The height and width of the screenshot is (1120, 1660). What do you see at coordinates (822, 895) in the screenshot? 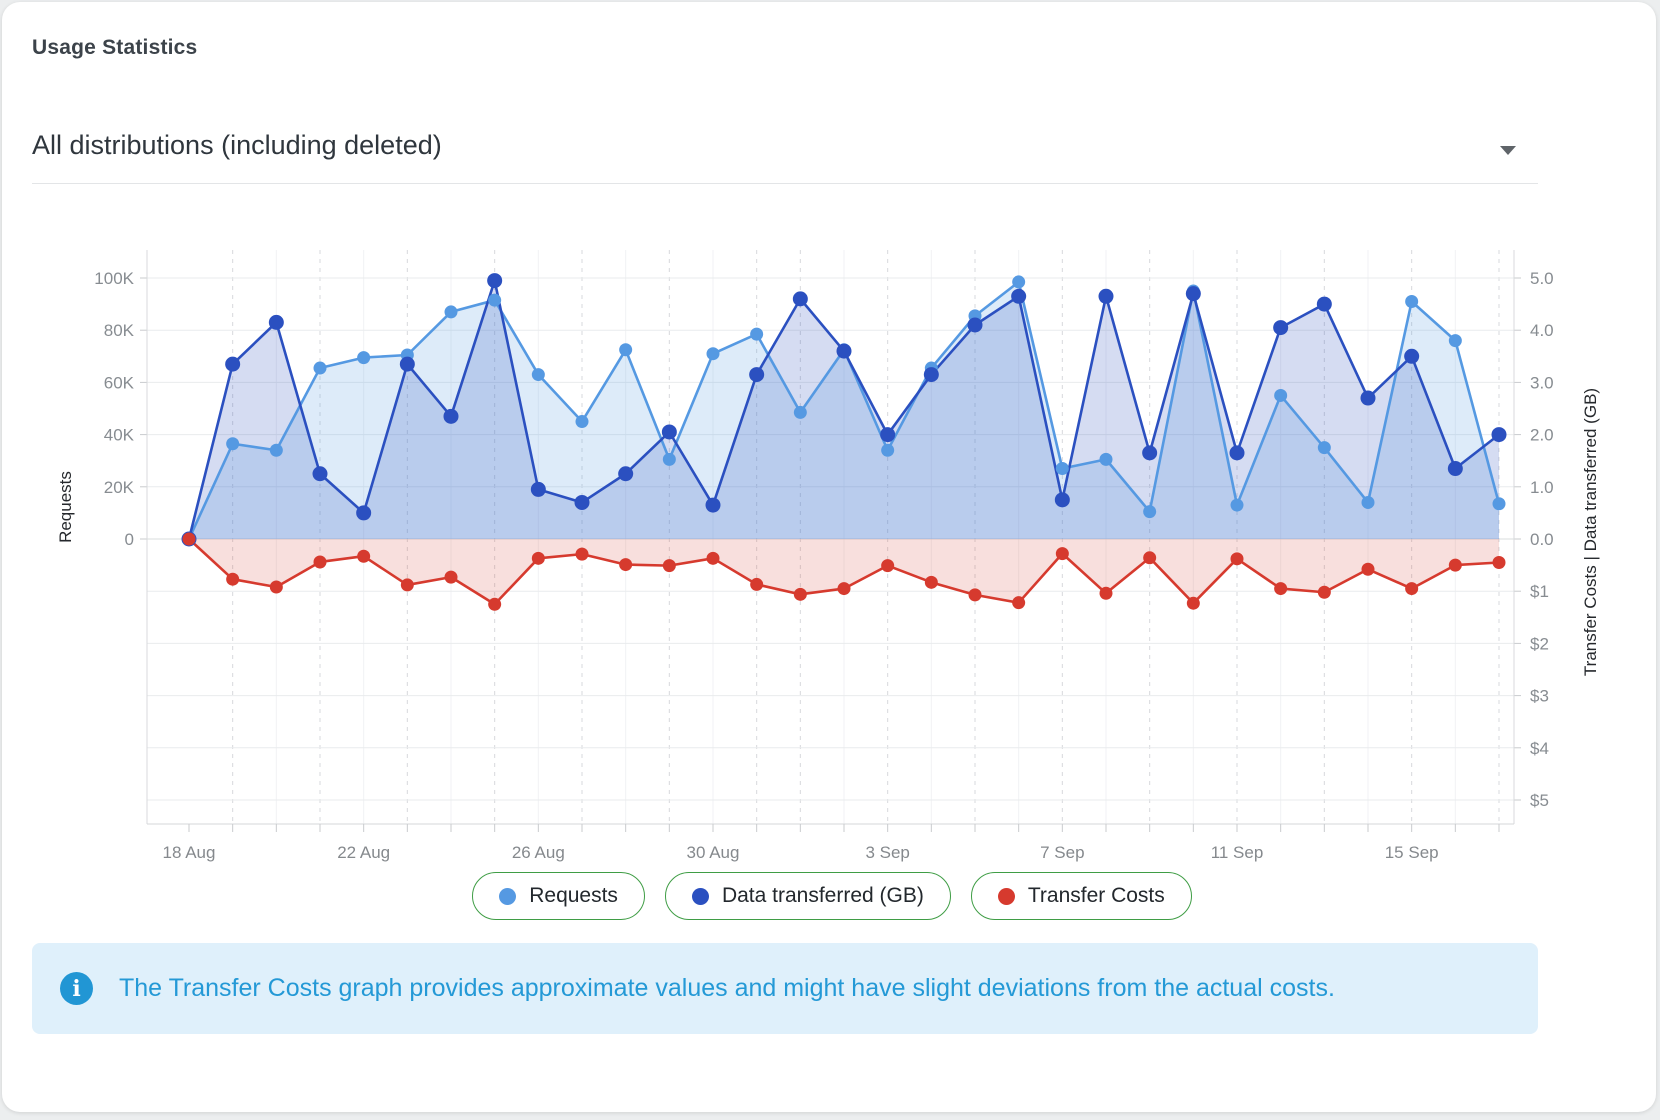
I see `legend-label: Data transferred (GB)` at bounding box center [822, 895].